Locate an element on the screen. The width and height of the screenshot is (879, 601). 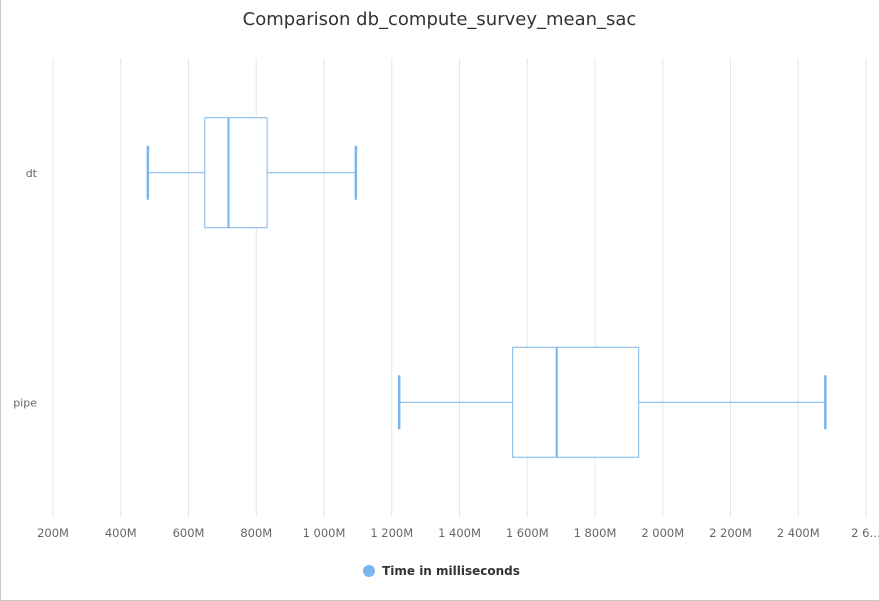
x-tick-label: 600M is located at coordinates (189, 533).